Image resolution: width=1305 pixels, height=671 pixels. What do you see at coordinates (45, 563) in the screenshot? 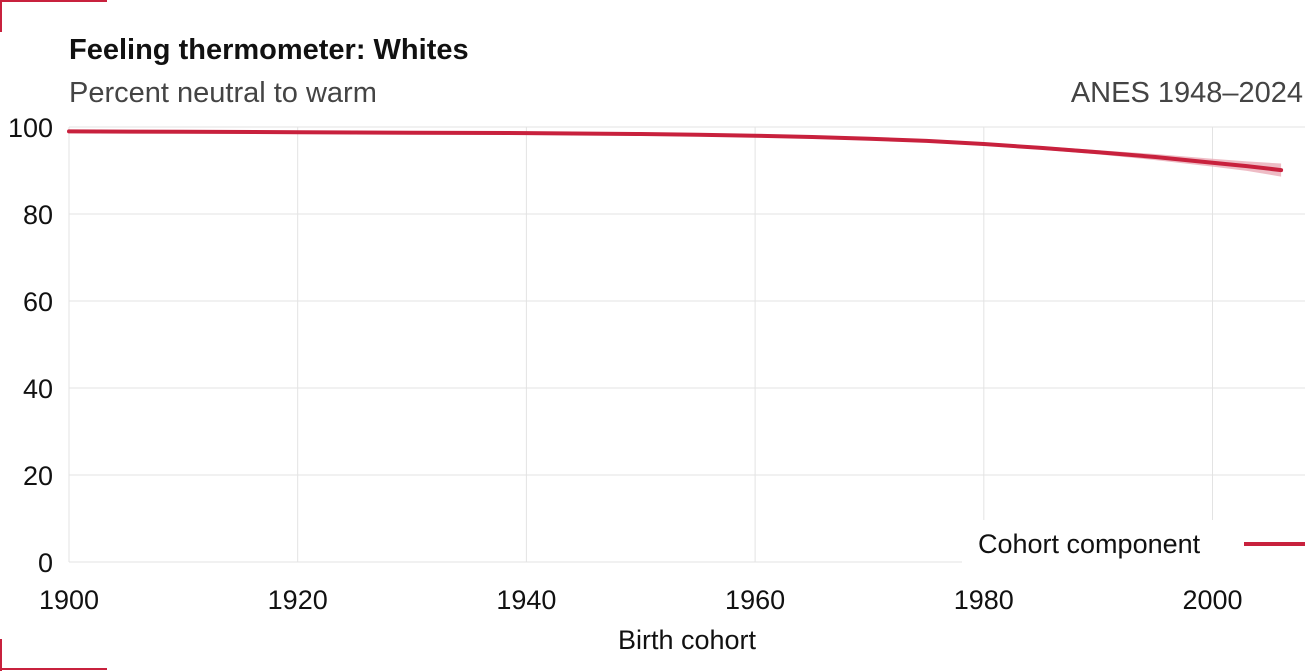
I see `y-tick-label: 0` at bounding box center [45, 563].